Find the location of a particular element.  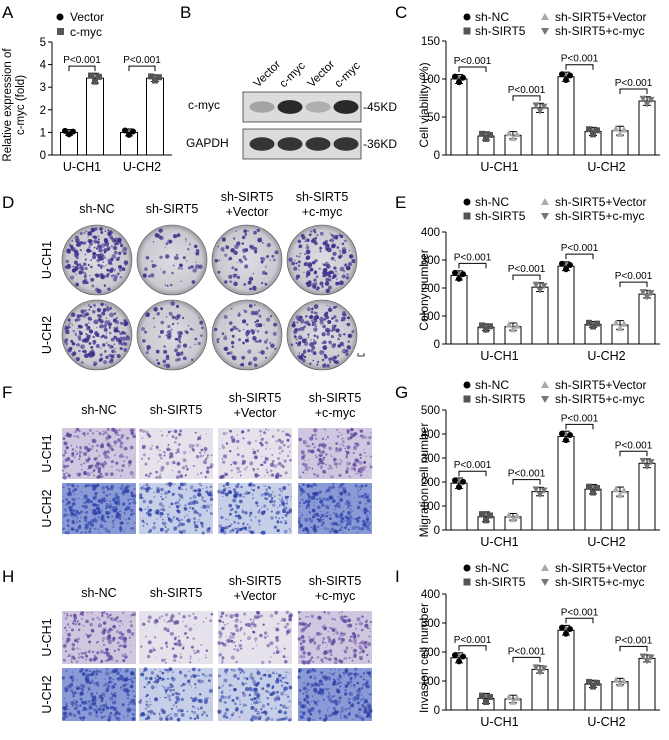

panel-g-ylabel: Migration cell number is located at coordinates (424, 480).